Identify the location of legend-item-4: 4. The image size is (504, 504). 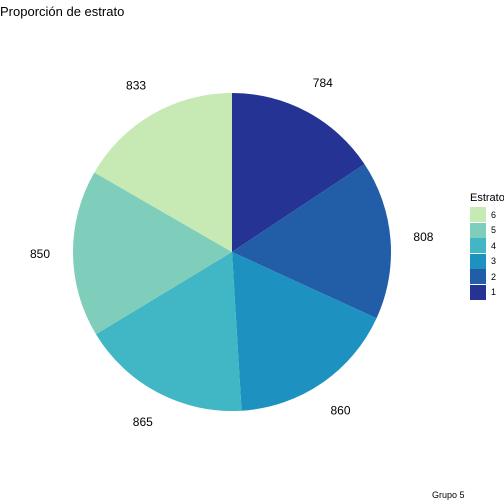
(487, 246).